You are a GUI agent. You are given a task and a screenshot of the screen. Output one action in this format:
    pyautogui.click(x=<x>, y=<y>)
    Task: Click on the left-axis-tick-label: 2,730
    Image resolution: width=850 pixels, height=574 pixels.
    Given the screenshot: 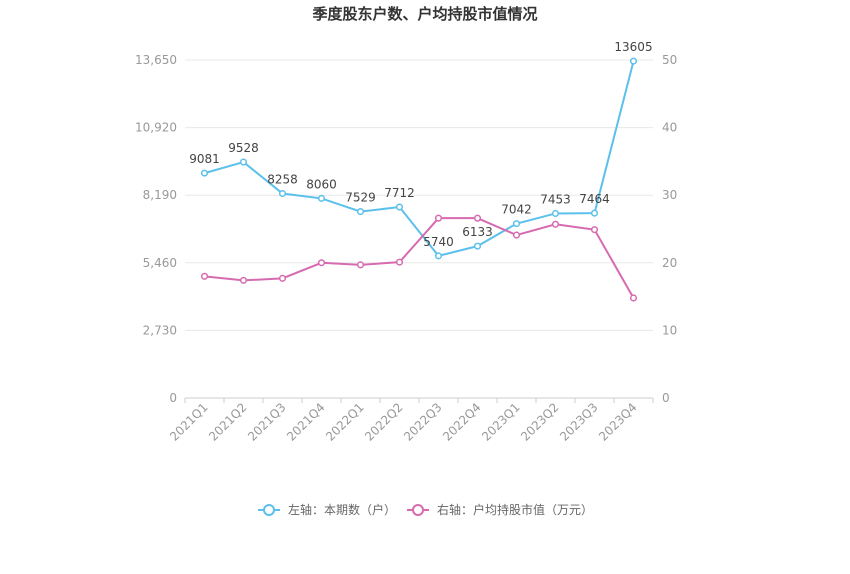 What is the action you would take?
    pyautogui.click(x=160, y=330)
    